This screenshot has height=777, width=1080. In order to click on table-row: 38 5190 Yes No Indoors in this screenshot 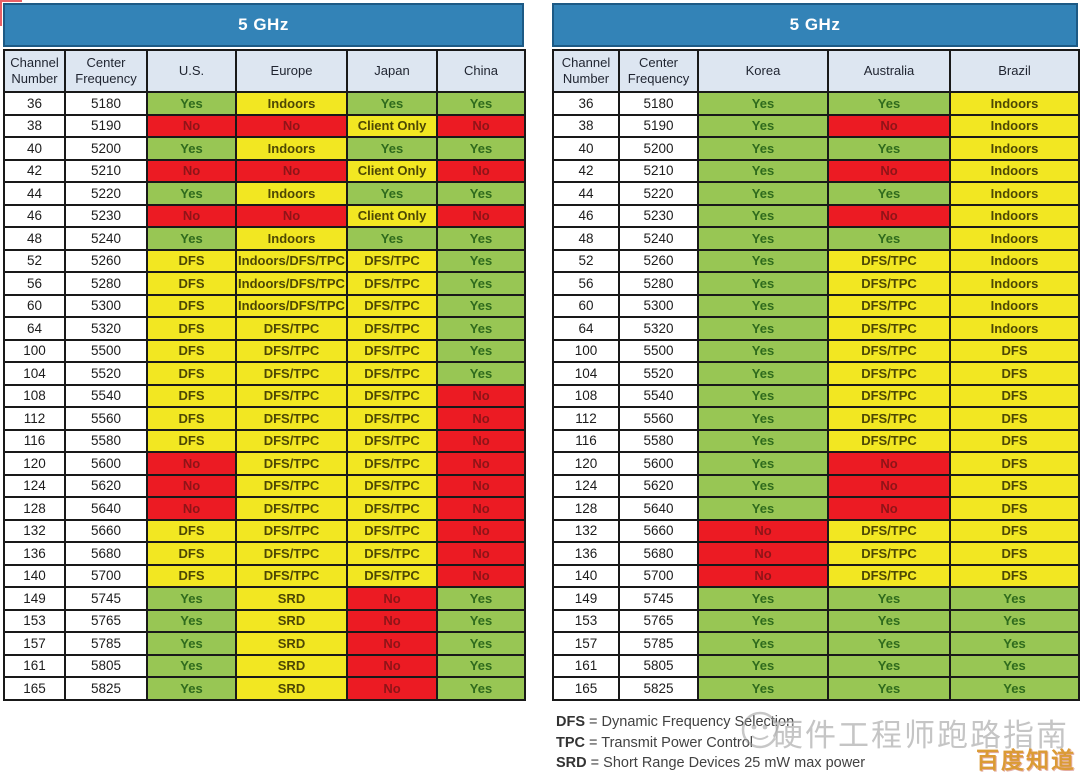, I will do `click(816, 125)`.